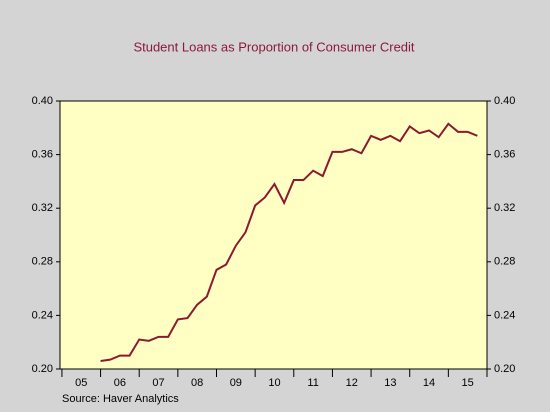 This screenshot has width=550, height=412. I want to click on y2-tick-label: 0.28, so click(504, 262).